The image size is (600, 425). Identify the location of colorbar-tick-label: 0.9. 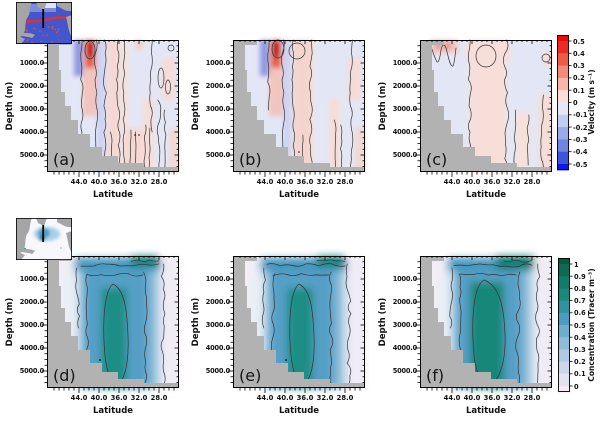
(580, 276).